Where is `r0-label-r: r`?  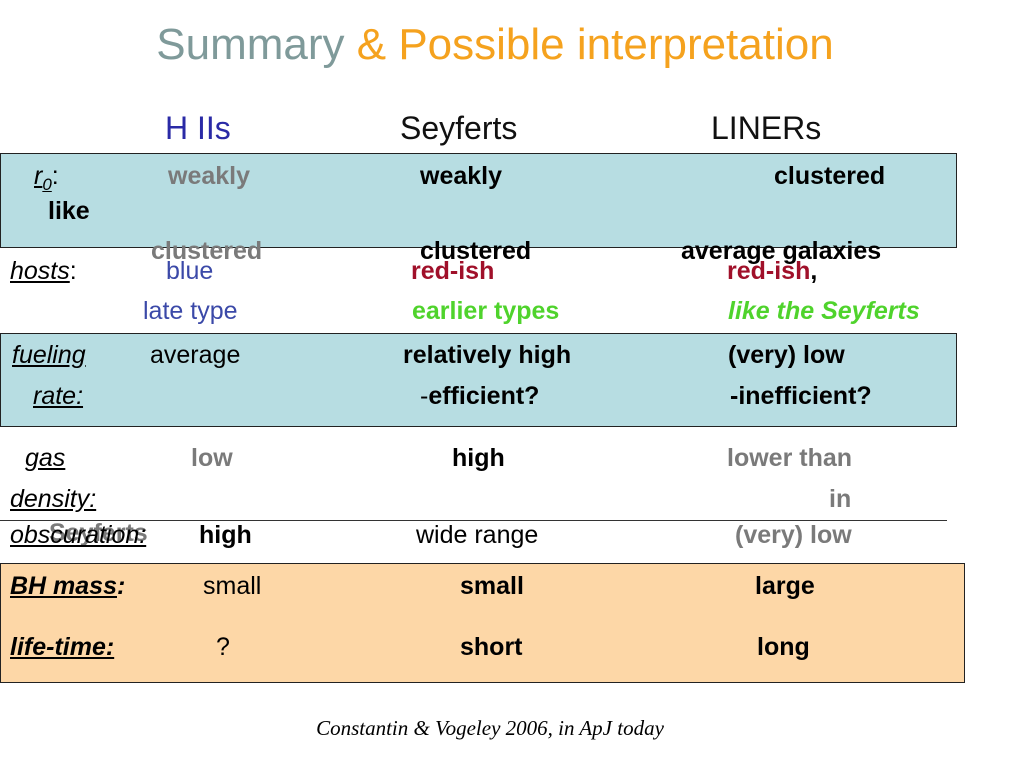 r0-label-r: r is located at coordinates (38, 176).